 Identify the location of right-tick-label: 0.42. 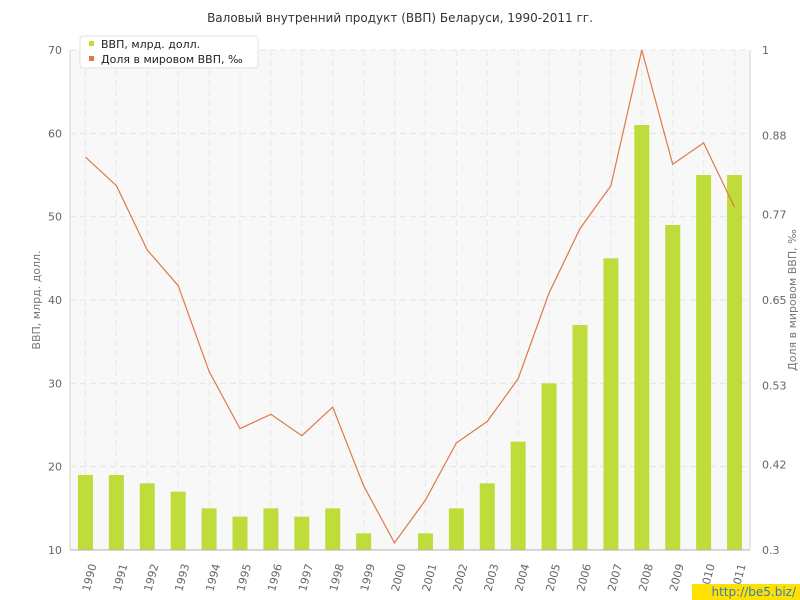
(774, 464).